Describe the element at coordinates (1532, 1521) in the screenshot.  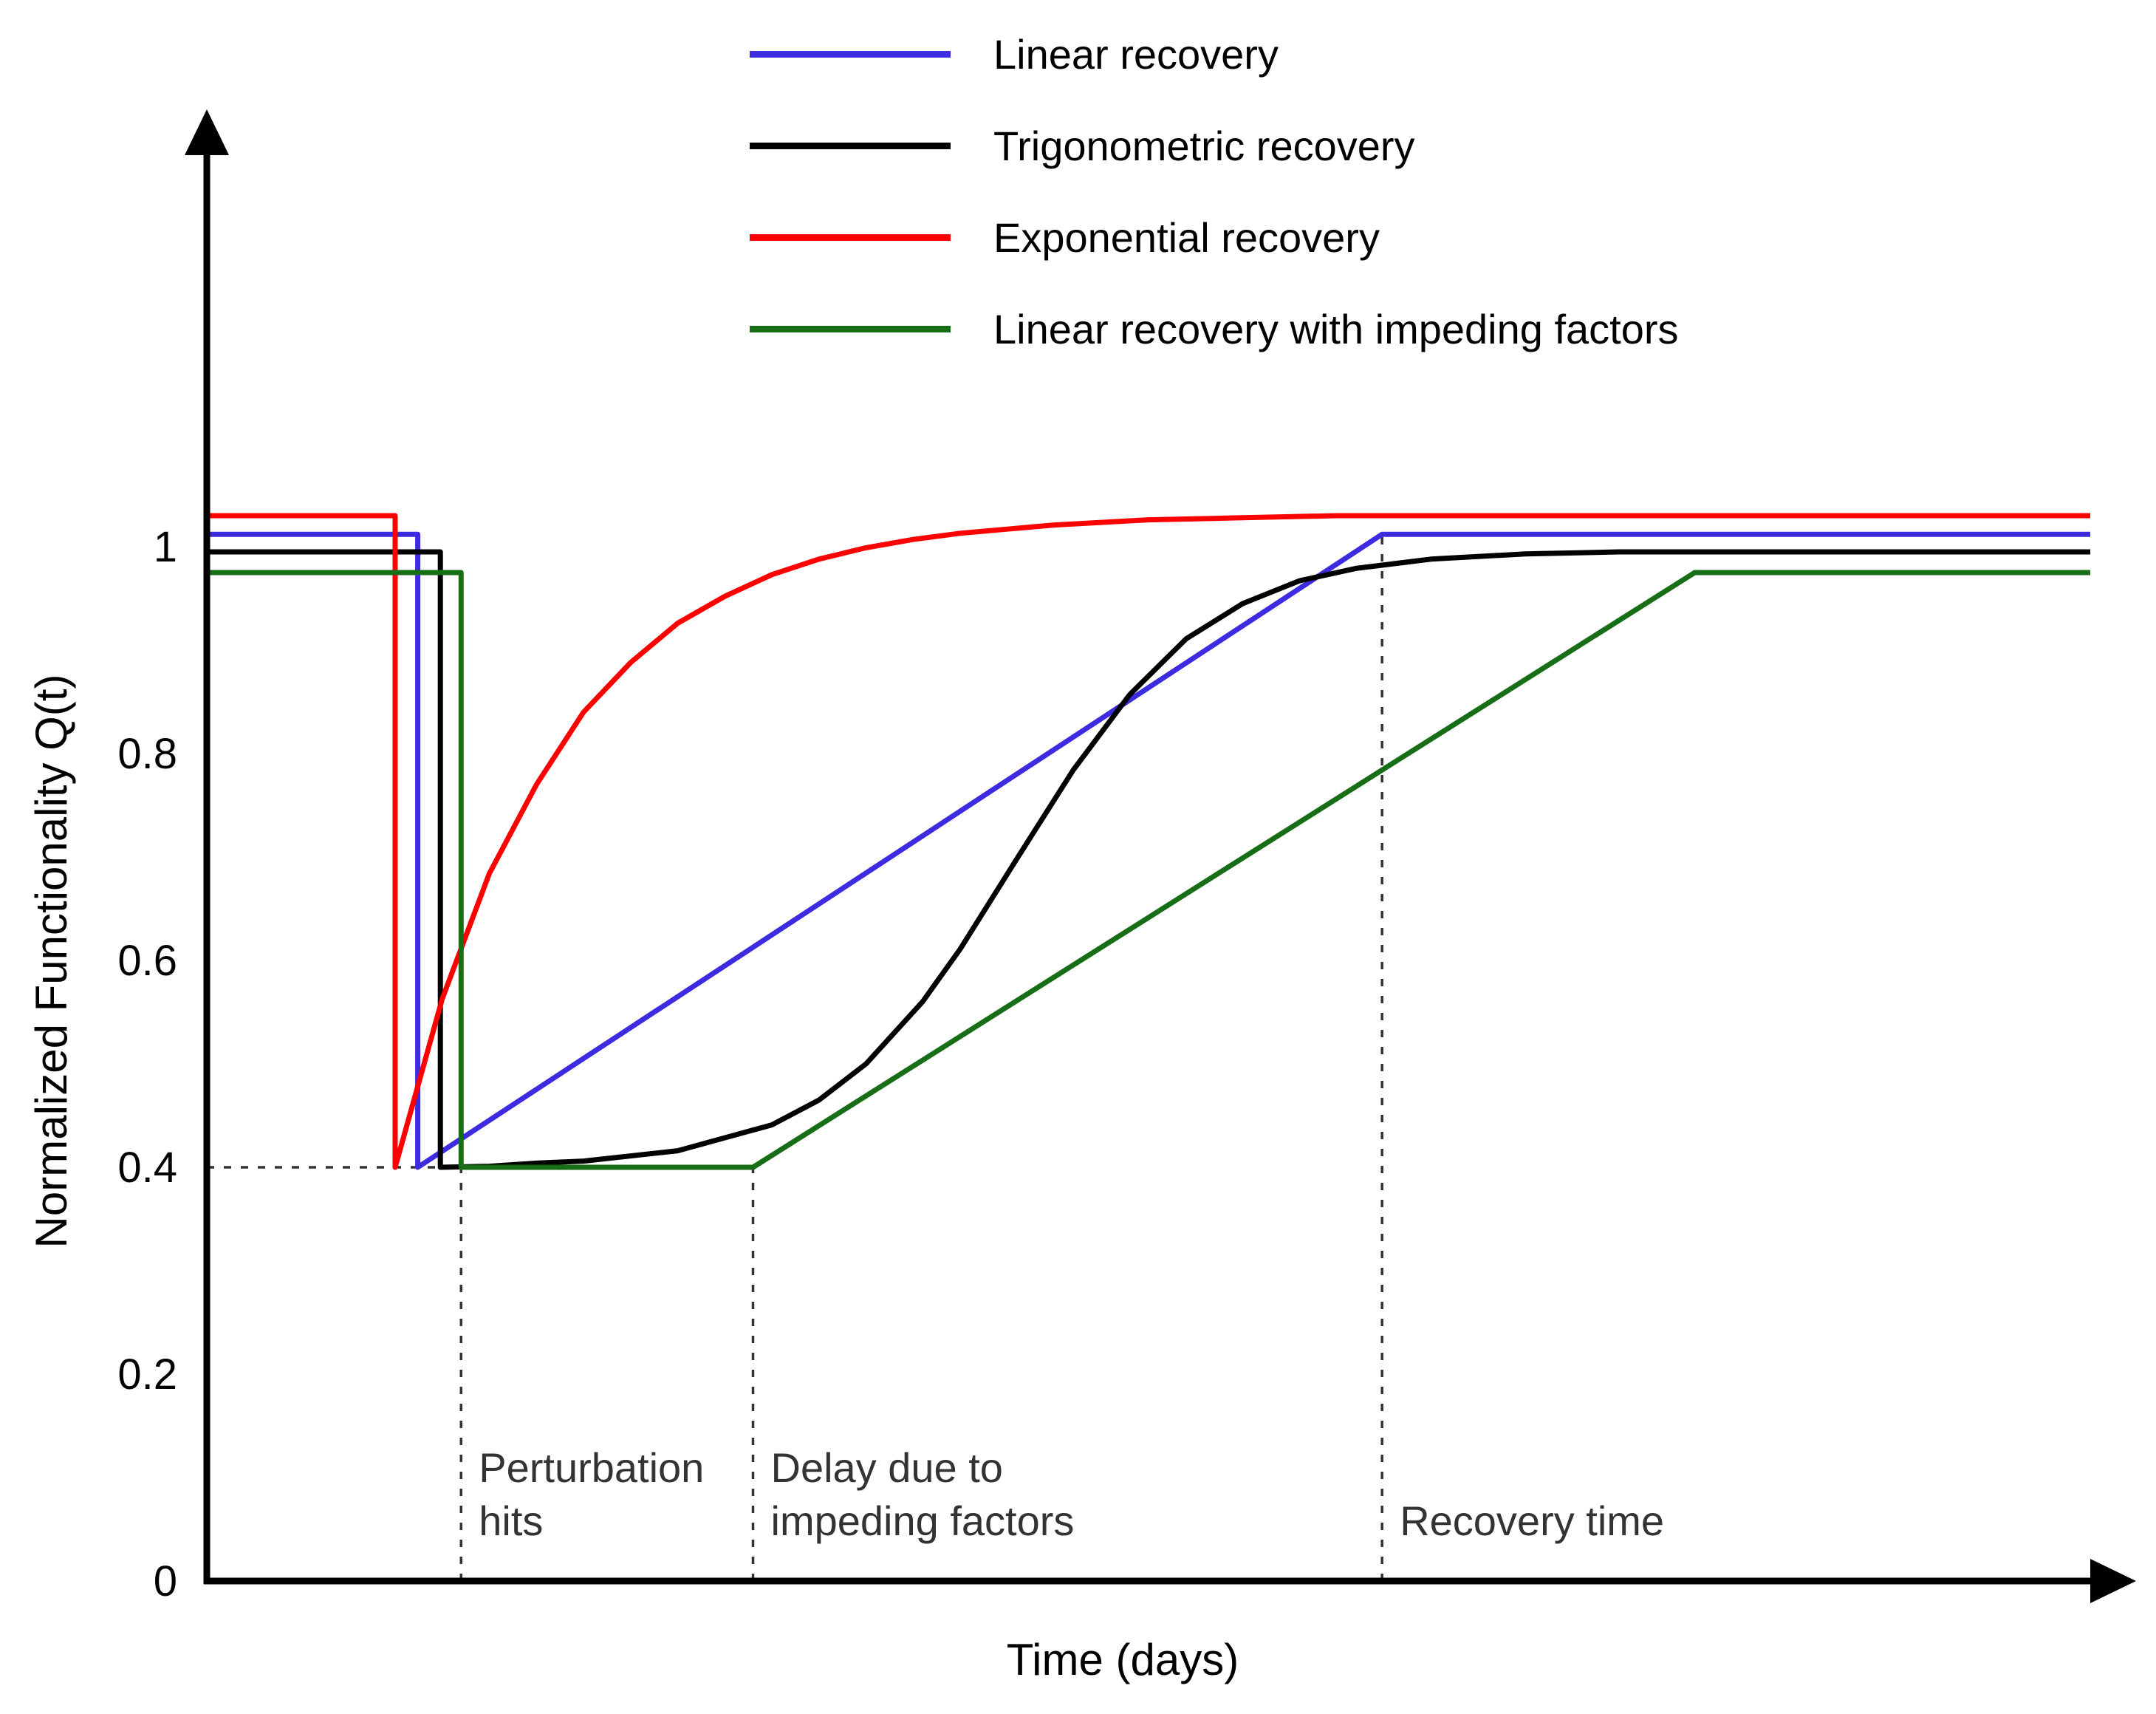
I see `annotation-label: Recovery time` at that location.